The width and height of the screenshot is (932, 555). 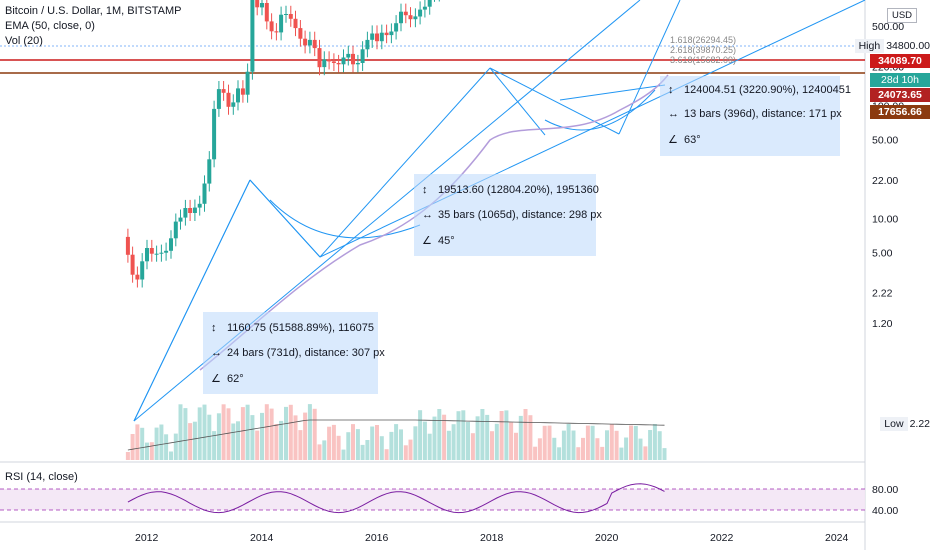 I want to click on rsi-line, so click(x=396, y=498).